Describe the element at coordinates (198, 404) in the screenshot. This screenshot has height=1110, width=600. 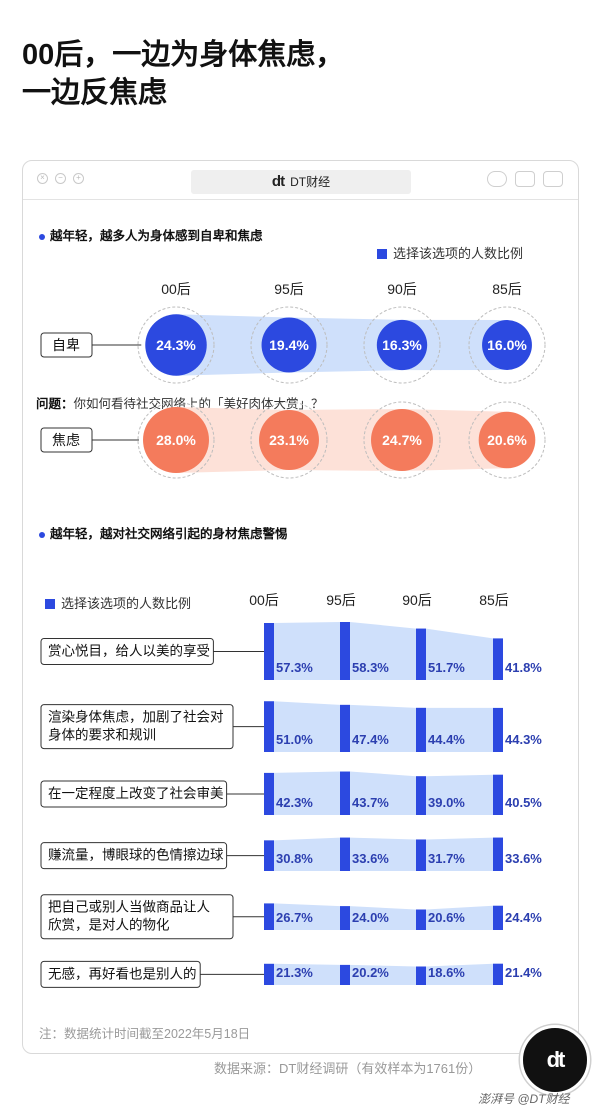
I see `question-text: 你如何看待社交网络上的「美好肉体大赏」？` at that location.